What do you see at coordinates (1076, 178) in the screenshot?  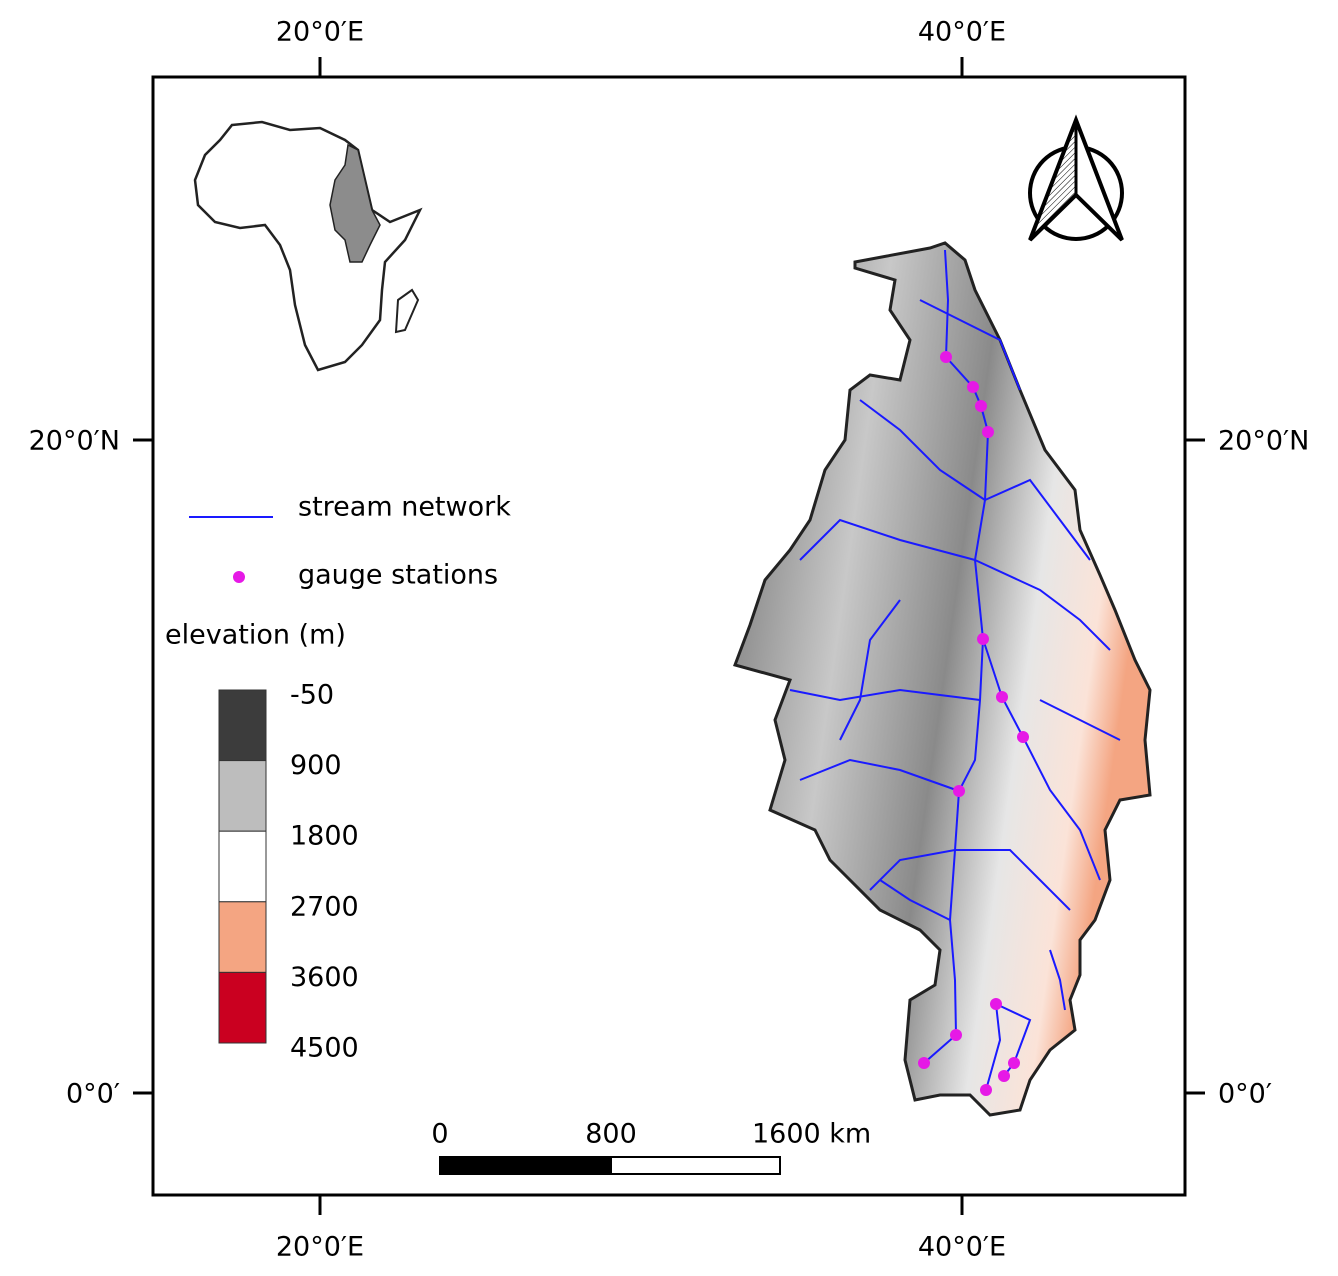 I see `north-arrow` at bounding box center [1076, 178].